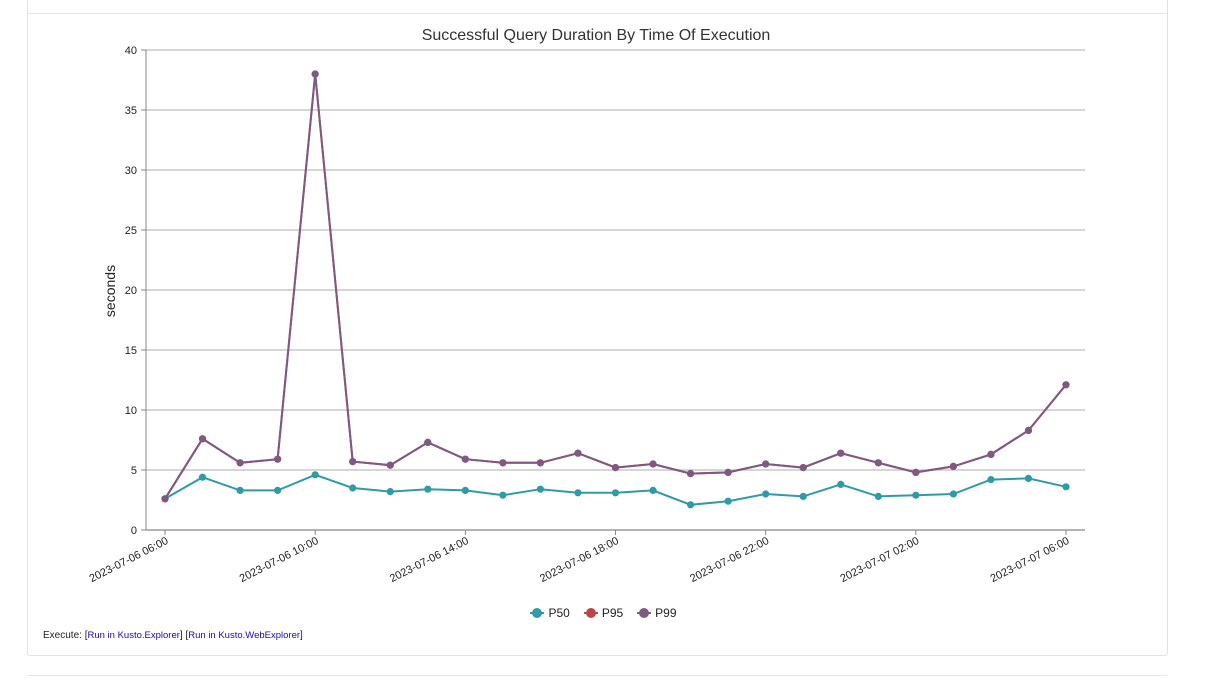  Describe the element at coordinates (879, 560) in the screenshot. I see `x-tick-label: 2023-07-07 02:00` at that location.